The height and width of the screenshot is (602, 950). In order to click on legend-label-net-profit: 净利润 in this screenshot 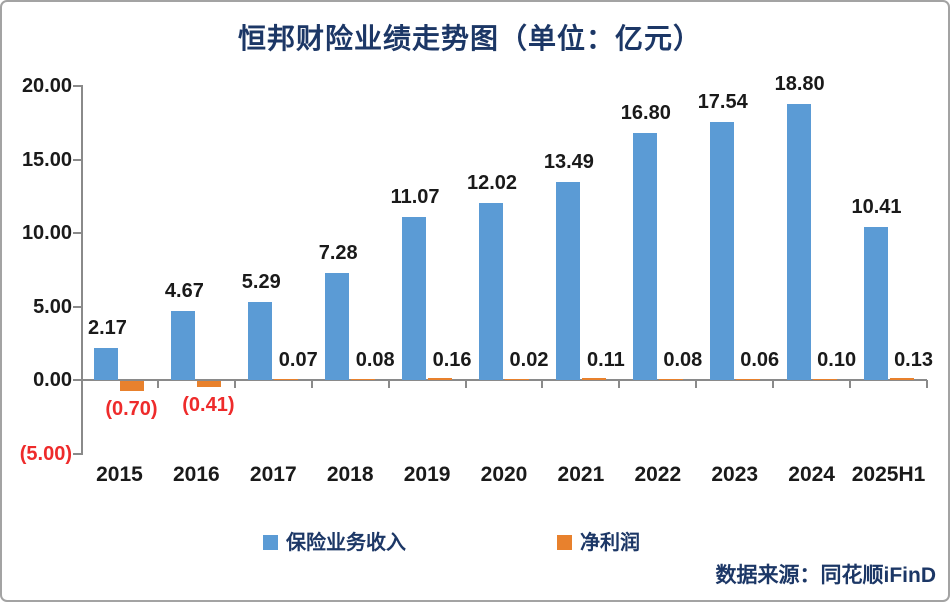, I will do `click(610, 543)`.